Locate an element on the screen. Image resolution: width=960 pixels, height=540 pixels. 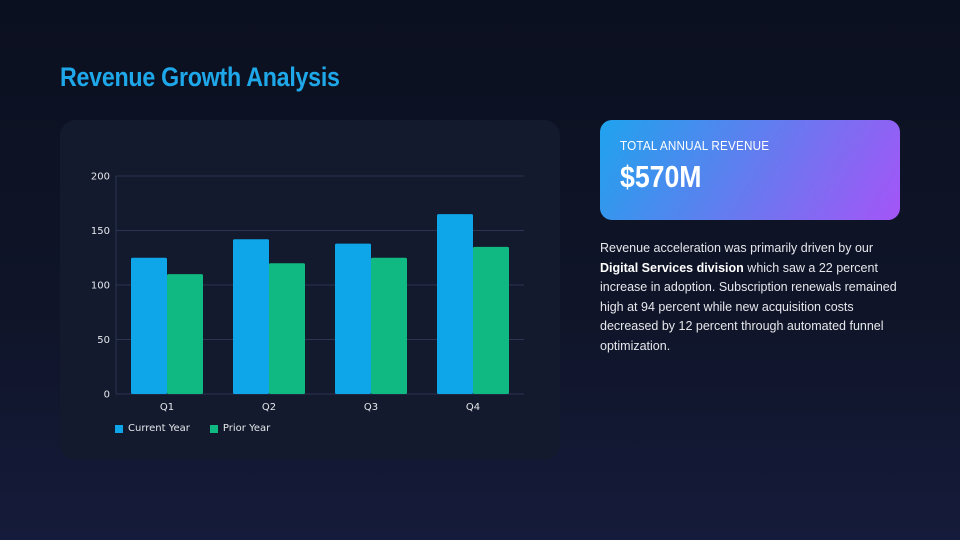
description-highlight: Digital Services division is located at coordinates (672, 267).